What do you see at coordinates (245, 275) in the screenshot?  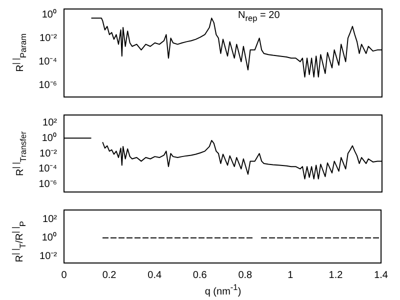 I see `x-tick-label: 0.8` at bounding box center [245, 275].